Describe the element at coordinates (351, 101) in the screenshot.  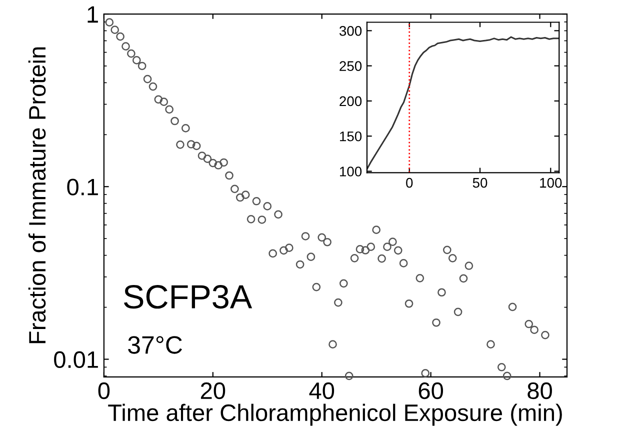
I see `y-tick-label: 200` at that location.